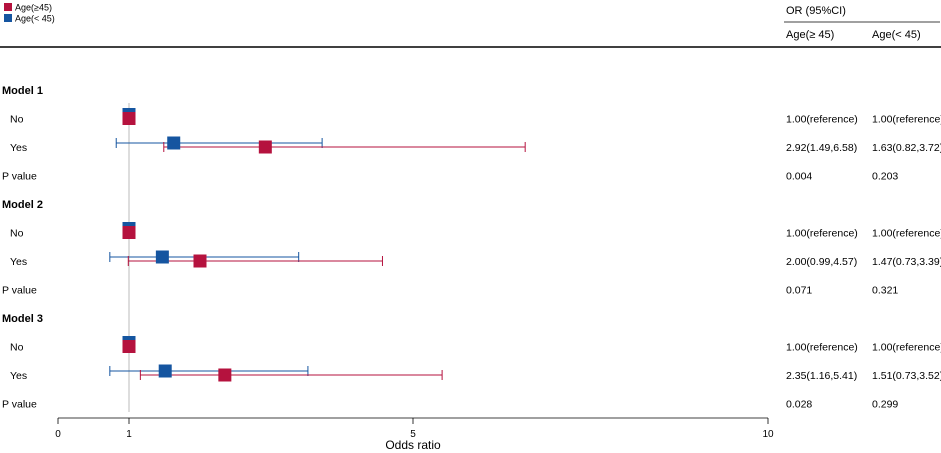  What do you see at coordinates (129, 434) in the screenshot?
I see `x-tick-label: 1` at bounding box center [129, 434].